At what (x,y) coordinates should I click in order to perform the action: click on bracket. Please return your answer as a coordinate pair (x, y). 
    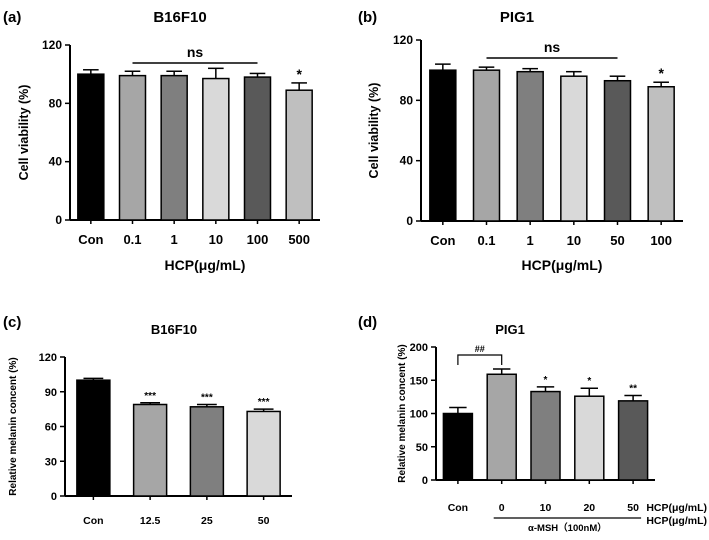
    Looking at the image, I should click on (480, 359).